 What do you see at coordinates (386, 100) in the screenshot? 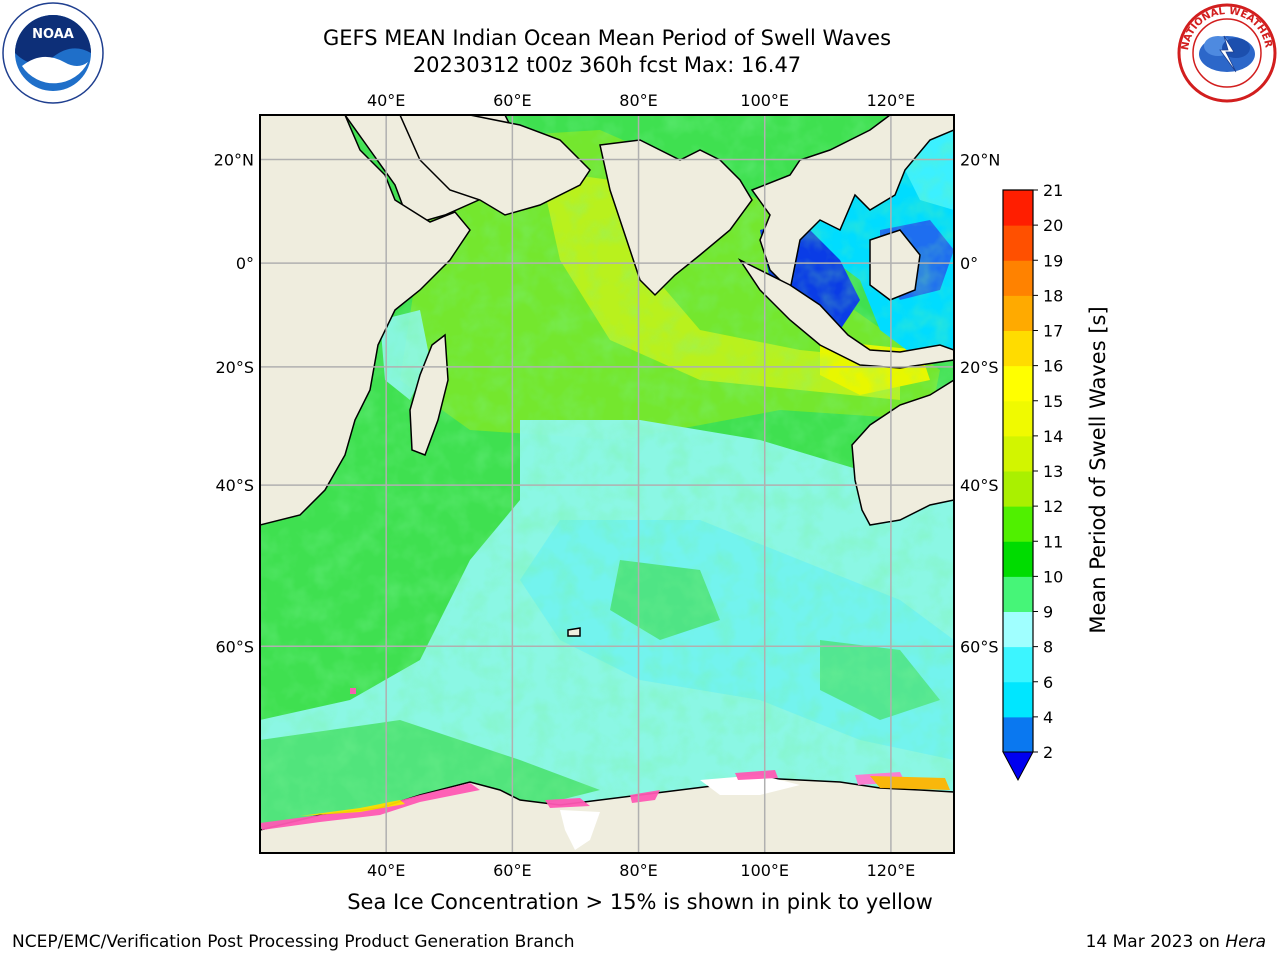
I see `lon-label-top: 40°E` at bounding box center [386, 100].